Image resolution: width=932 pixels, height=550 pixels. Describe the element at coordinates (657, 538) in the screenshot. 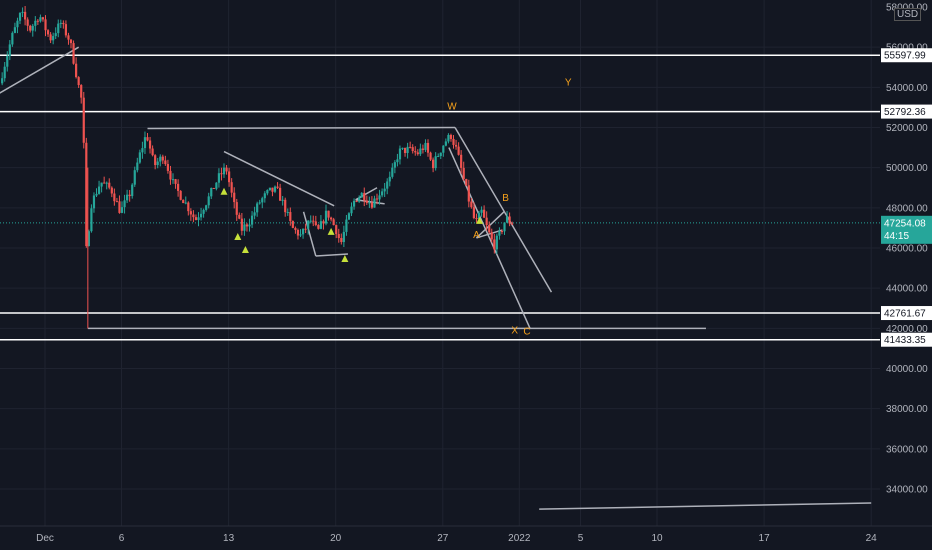

I see `x-tick-label: 10` at that location.